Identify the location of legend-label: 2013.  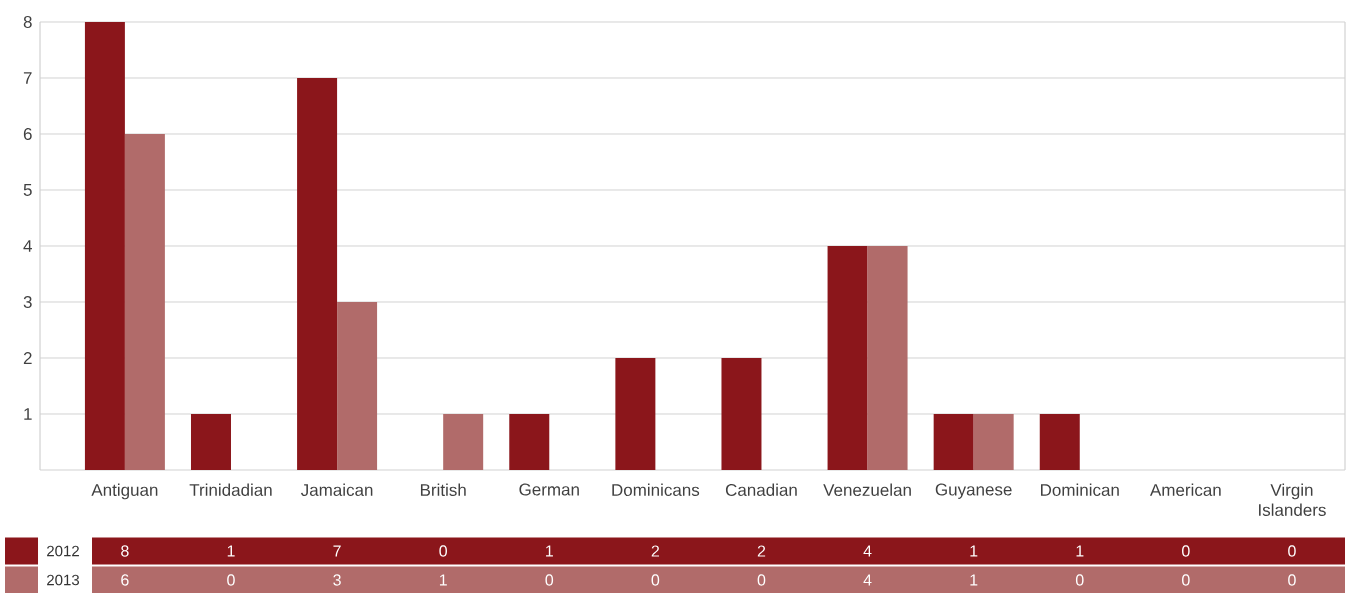
(63, 580).